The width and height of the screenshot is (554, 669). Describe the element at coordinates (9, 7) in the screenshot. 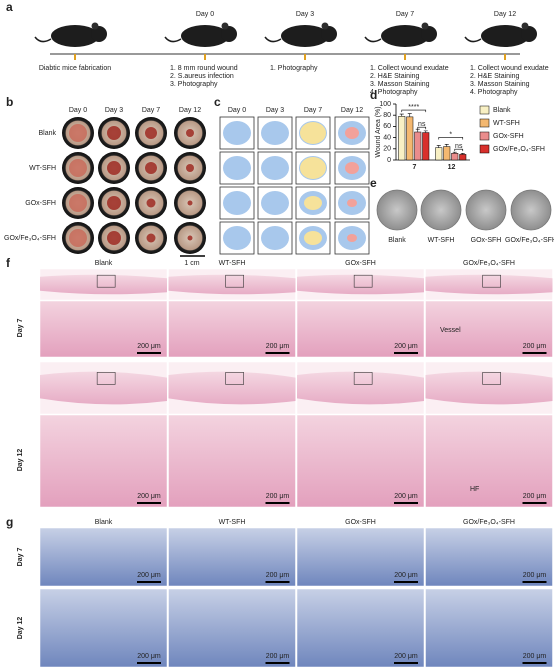

I see `panel-label: a` at that location.